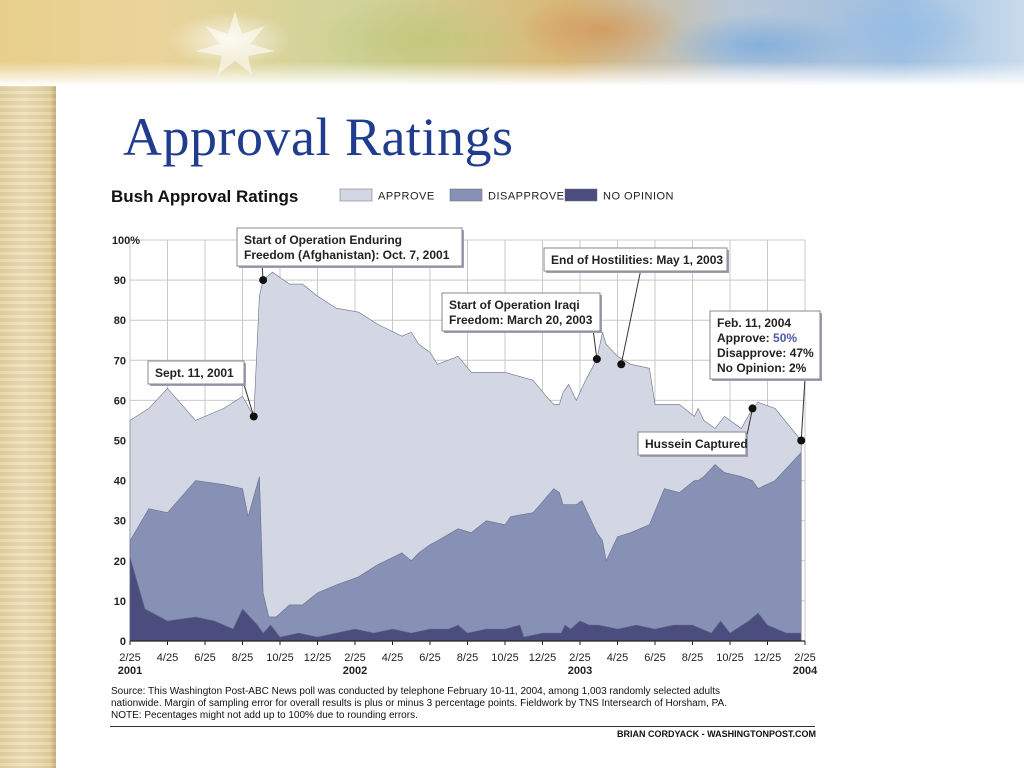 The width and height of the screenshot is (1024, 768). What do you see at coordinates (120, 321) in the screenshot?
I see `y-tick-label: 80` at bounding box center [120, 321].